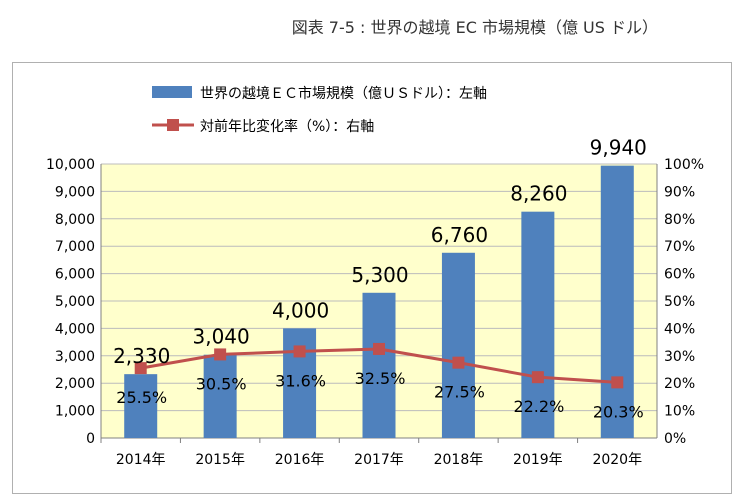 The image size is (740, 503). I want to click on x-tick-label: 2019年, so click(538, 460).